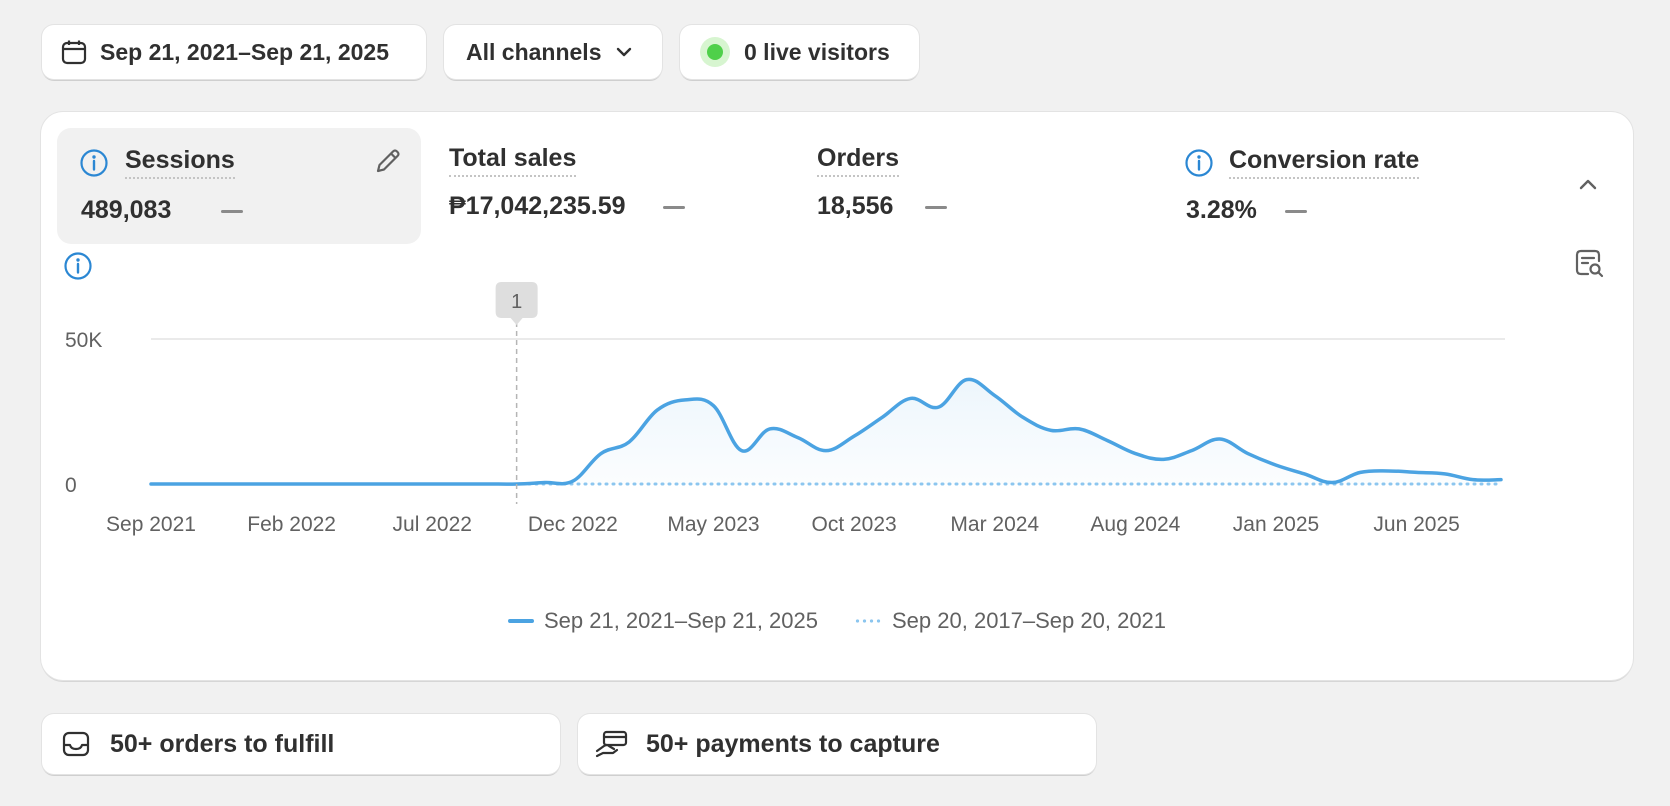 The image size is (1670, 806). I want to click on annotation-label: 1, so click(516, 302).